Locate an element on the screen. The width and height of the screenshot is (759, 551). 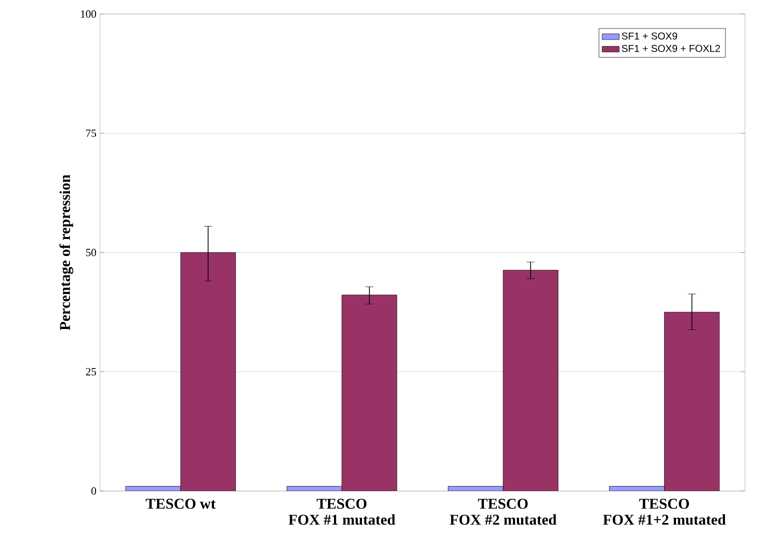
y-tick-label: 50 is located at coordinates (91, 252).